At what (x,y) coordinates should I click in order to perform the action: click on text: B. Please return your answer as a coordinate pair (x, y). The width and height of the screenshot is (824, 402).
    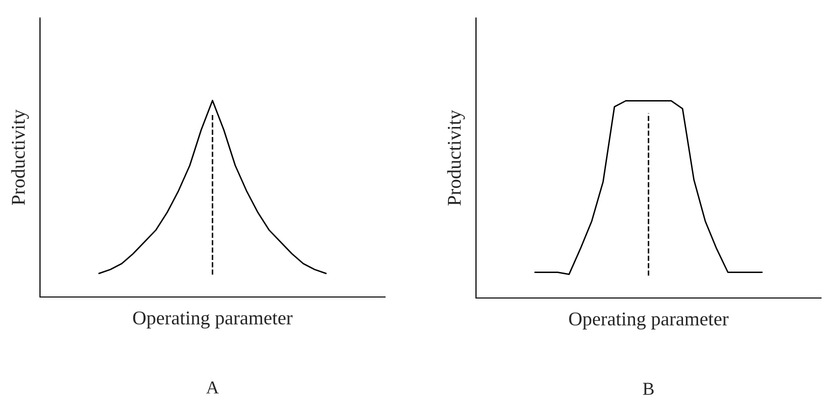
    Looking at the image, I should click on (648, 388).